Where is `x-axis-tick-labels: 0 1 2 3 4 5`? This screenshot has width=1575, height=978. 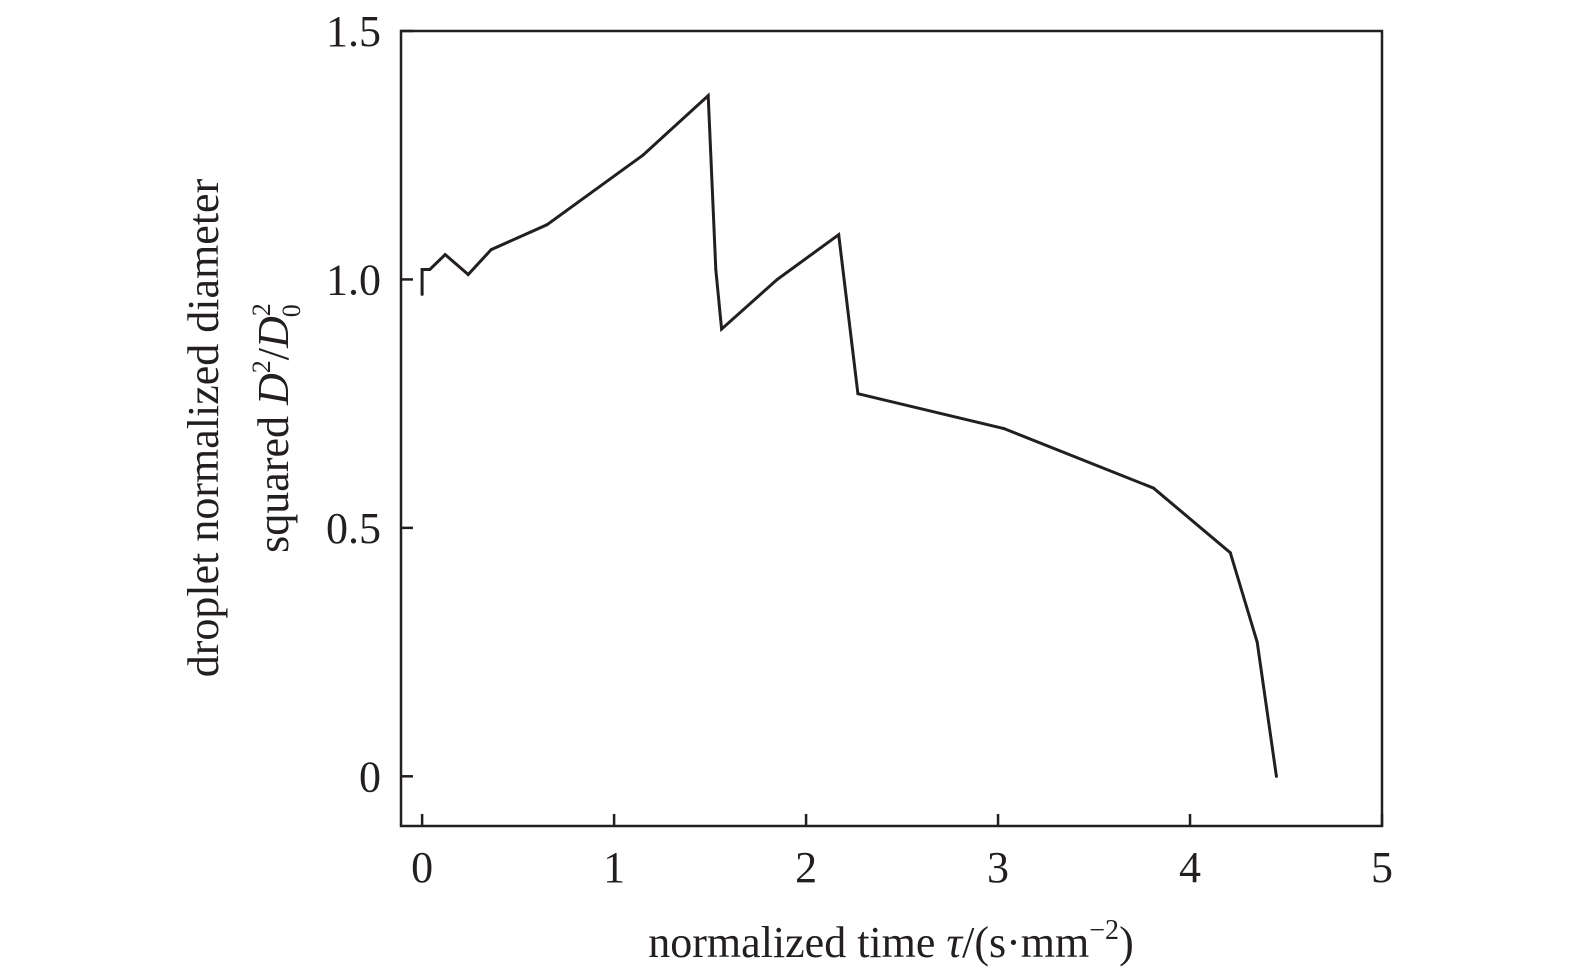 x-axis-tick-labels: 0 1 2 3 4 5 is located at coordinates (902, 867).